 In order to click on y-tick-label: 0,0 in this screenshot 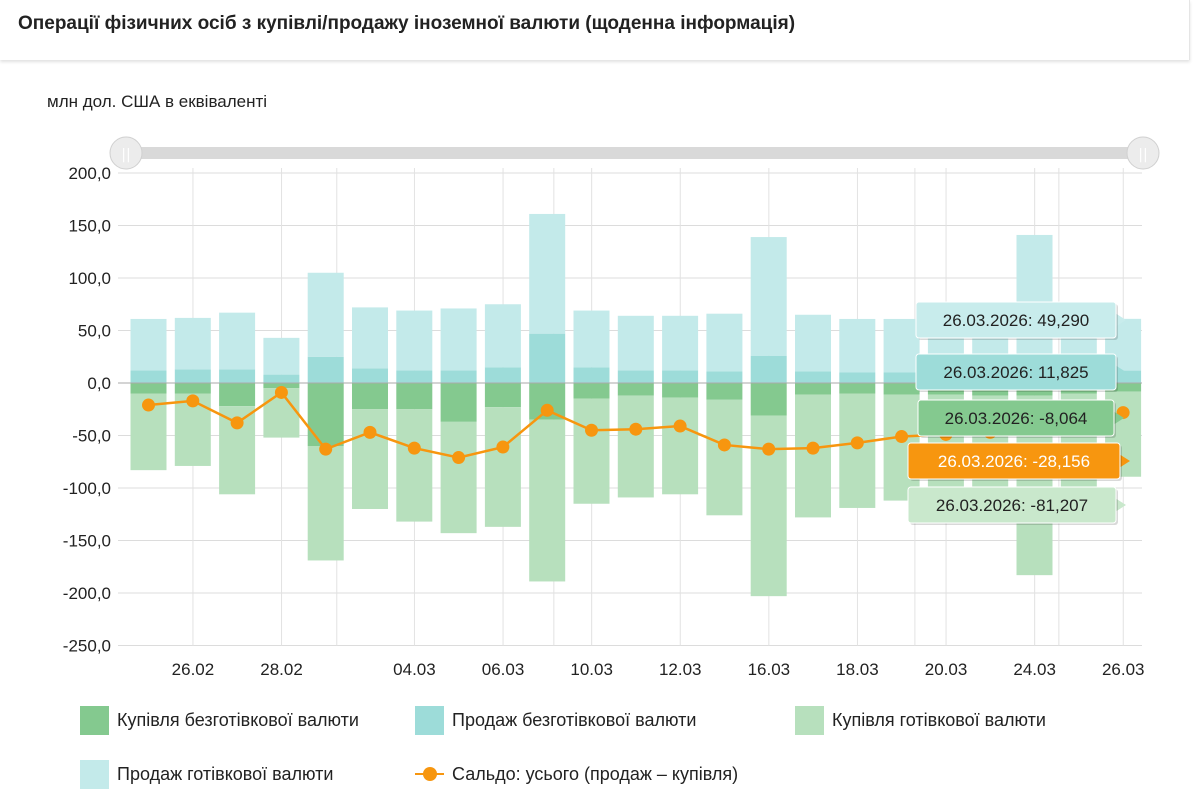, I will do `click(99, 383)`.